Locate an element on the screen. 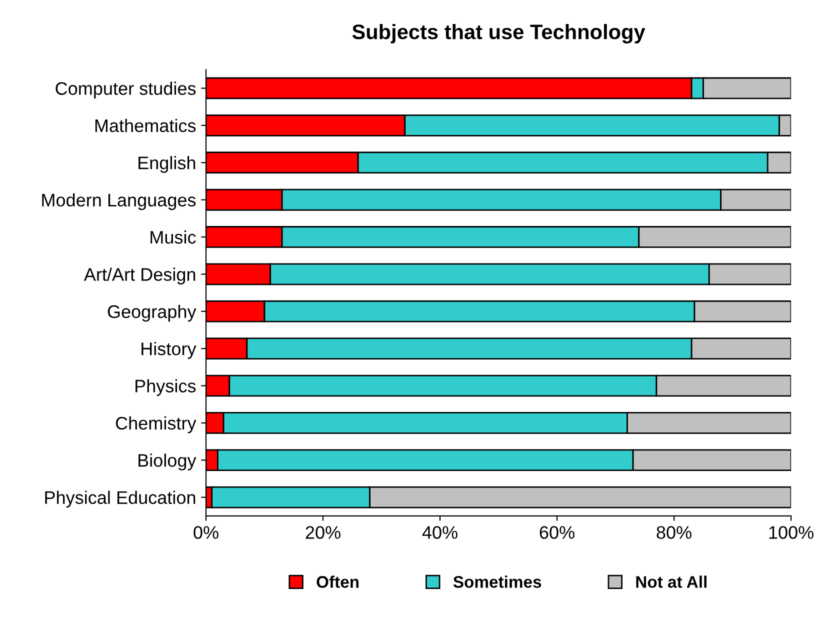 This screenshot has width=824, height=633. legend-label: Often is located at coordinates (337, 582).